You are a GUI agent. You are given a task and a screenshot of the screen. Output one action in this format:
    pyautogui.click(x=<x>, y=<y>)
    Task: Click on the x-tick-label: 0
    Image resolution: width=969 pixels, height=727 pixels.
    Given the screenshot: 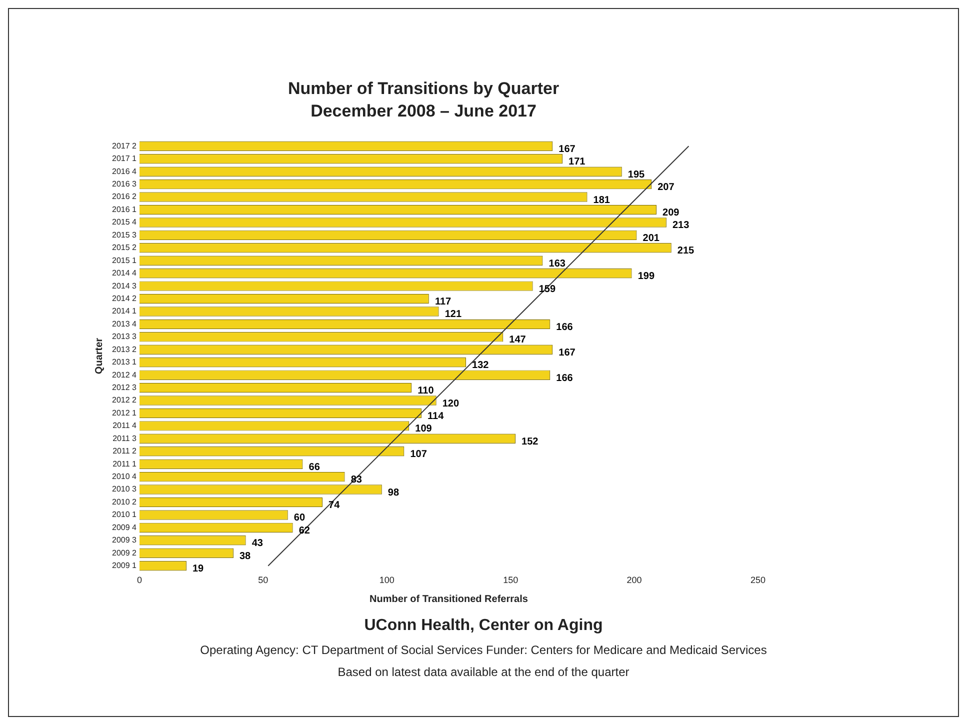 What is the action you would take?
    pyautogui.click(x=139, y=580)
    